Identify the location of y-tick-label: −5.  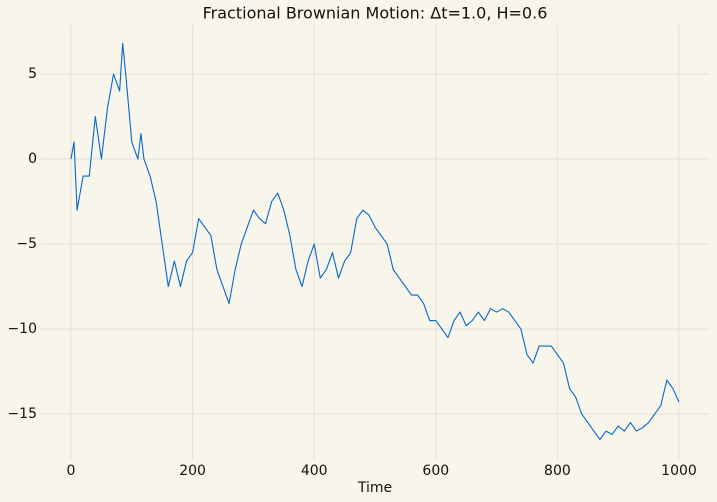
(26, 244).